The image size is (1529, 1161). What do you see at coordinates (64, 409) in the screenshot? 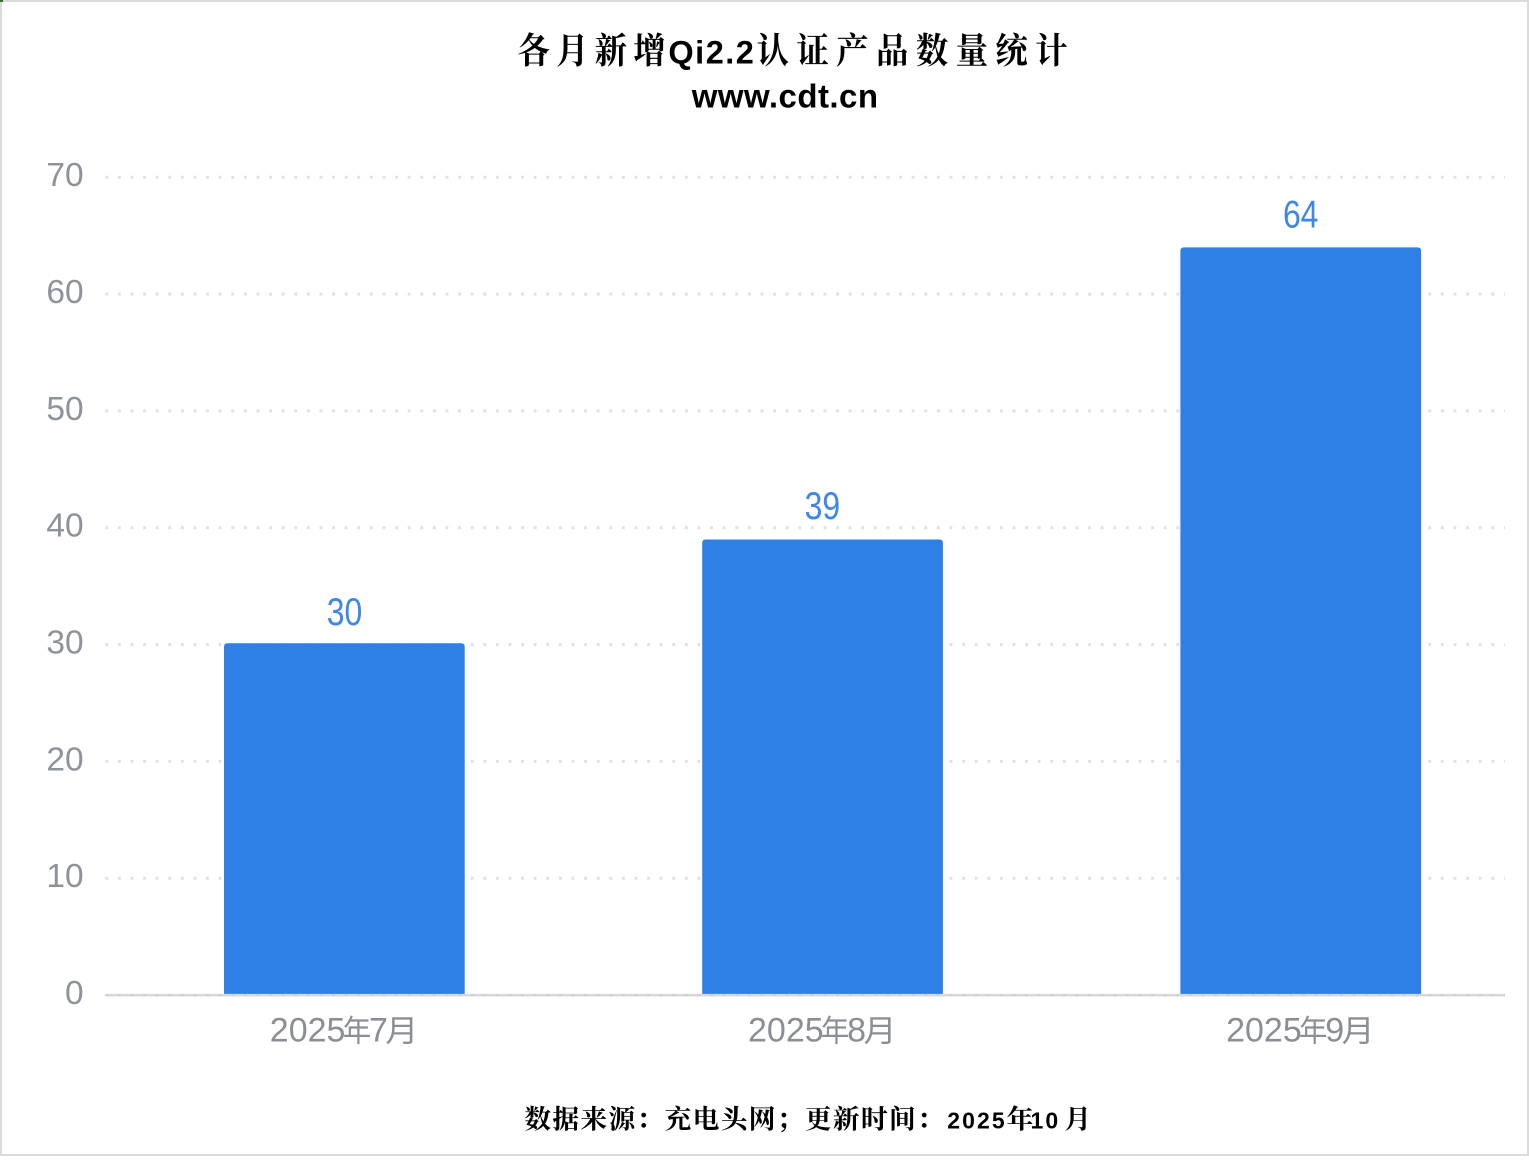
I see `svg-text: 50` at bounding box center [64, 409].